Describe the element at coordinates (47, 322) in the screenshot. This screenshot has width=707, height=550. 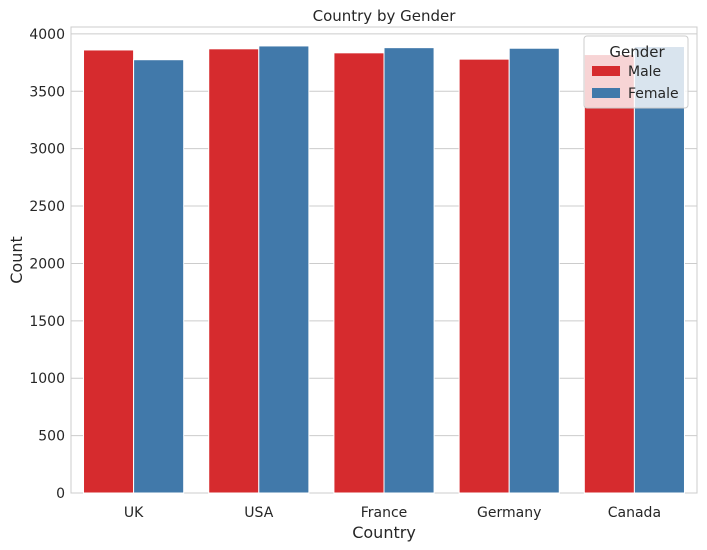
I see `y-tick-label: 1500` at that location.